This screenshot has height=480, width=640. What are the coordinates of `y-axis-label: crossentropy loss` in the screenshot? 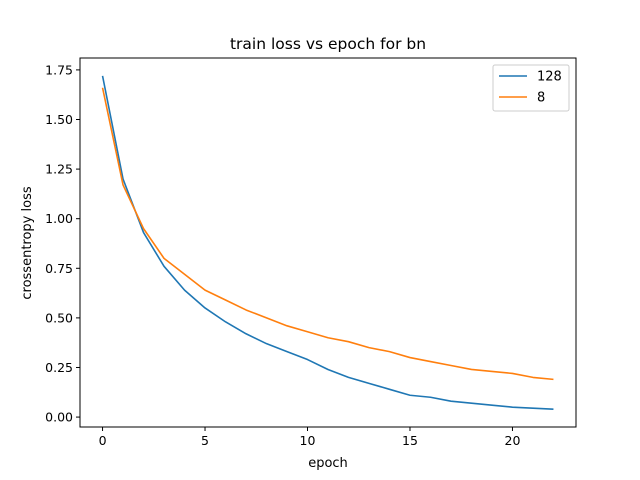 It's located at (27, 242).